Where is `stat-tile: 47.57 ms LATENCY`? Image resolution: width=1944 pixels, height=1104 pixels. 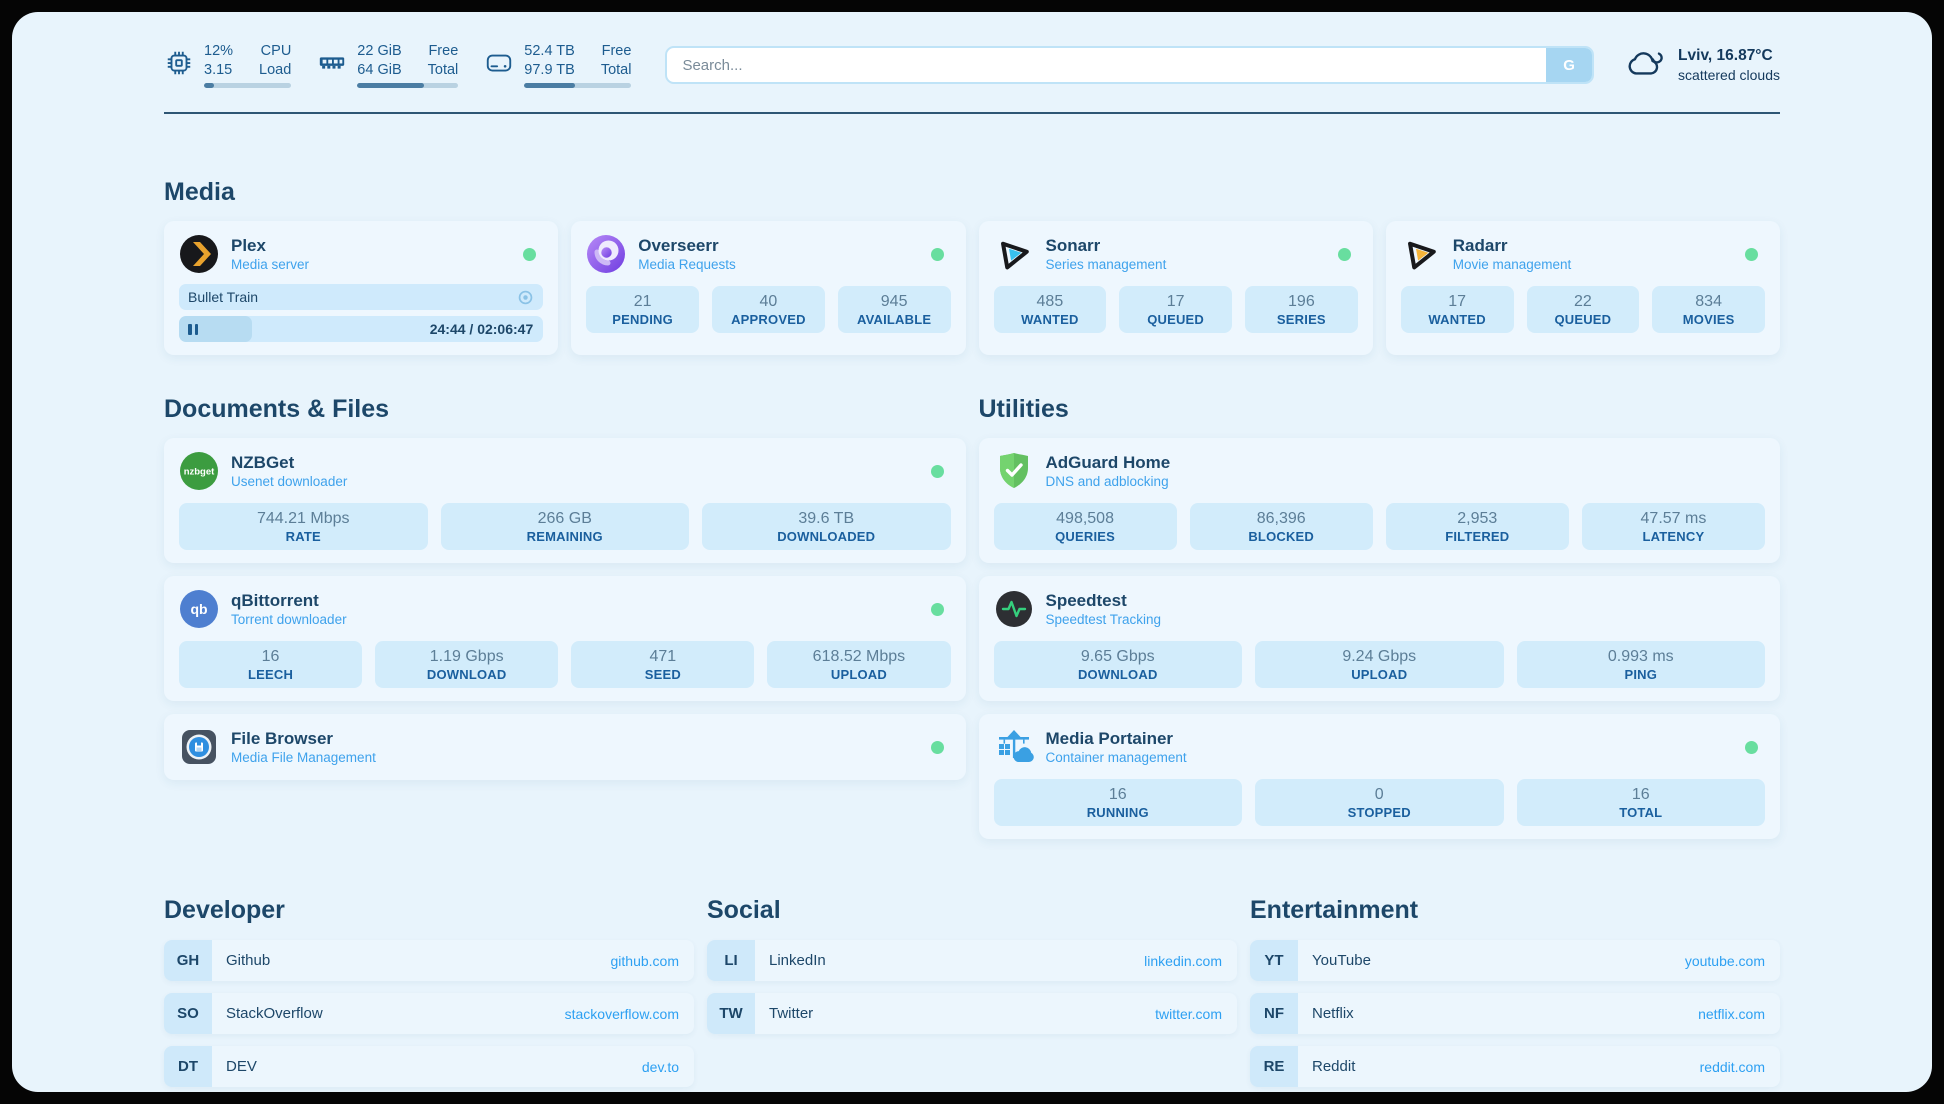
stat-tile: 47.57 ms LATENCY is located at coordinates (1673, 526).